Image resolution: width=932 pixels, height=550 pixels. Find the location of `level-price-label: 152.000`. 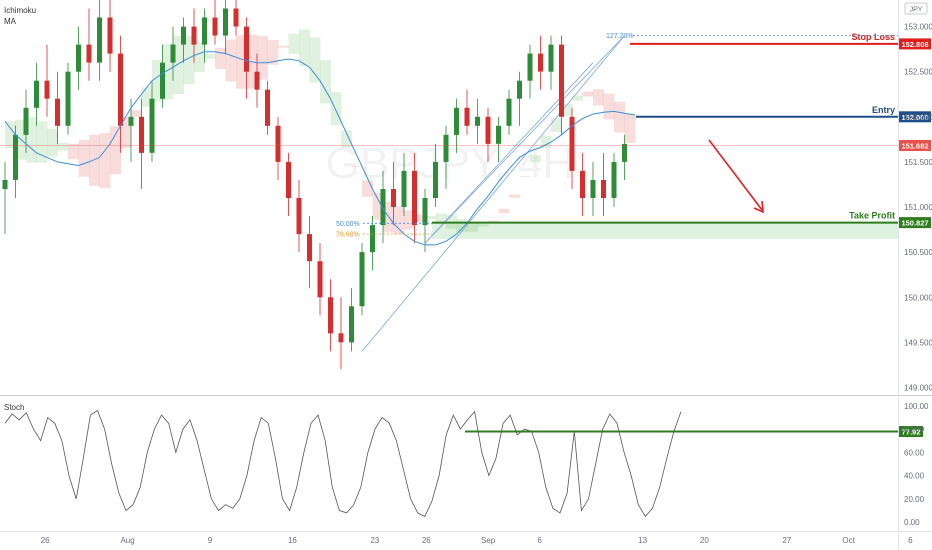

level-price-label: 152.000 is located at coordinates (914, 117).